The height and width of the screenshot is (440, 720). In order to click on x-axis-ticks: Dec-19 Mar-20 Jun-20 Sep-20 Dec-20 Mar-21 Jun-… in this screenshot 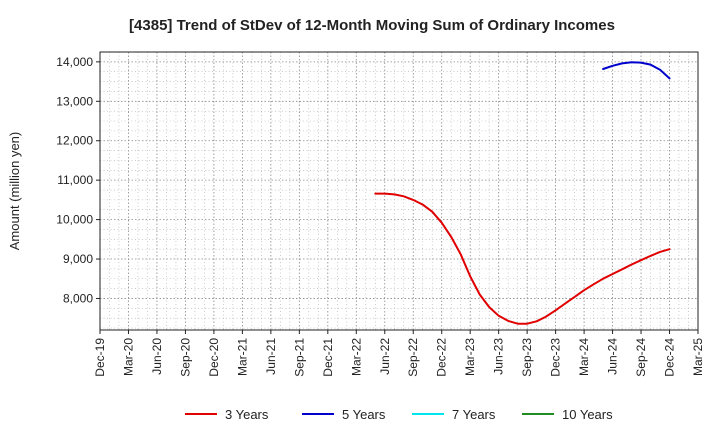, I will do `click(399, 353)`.